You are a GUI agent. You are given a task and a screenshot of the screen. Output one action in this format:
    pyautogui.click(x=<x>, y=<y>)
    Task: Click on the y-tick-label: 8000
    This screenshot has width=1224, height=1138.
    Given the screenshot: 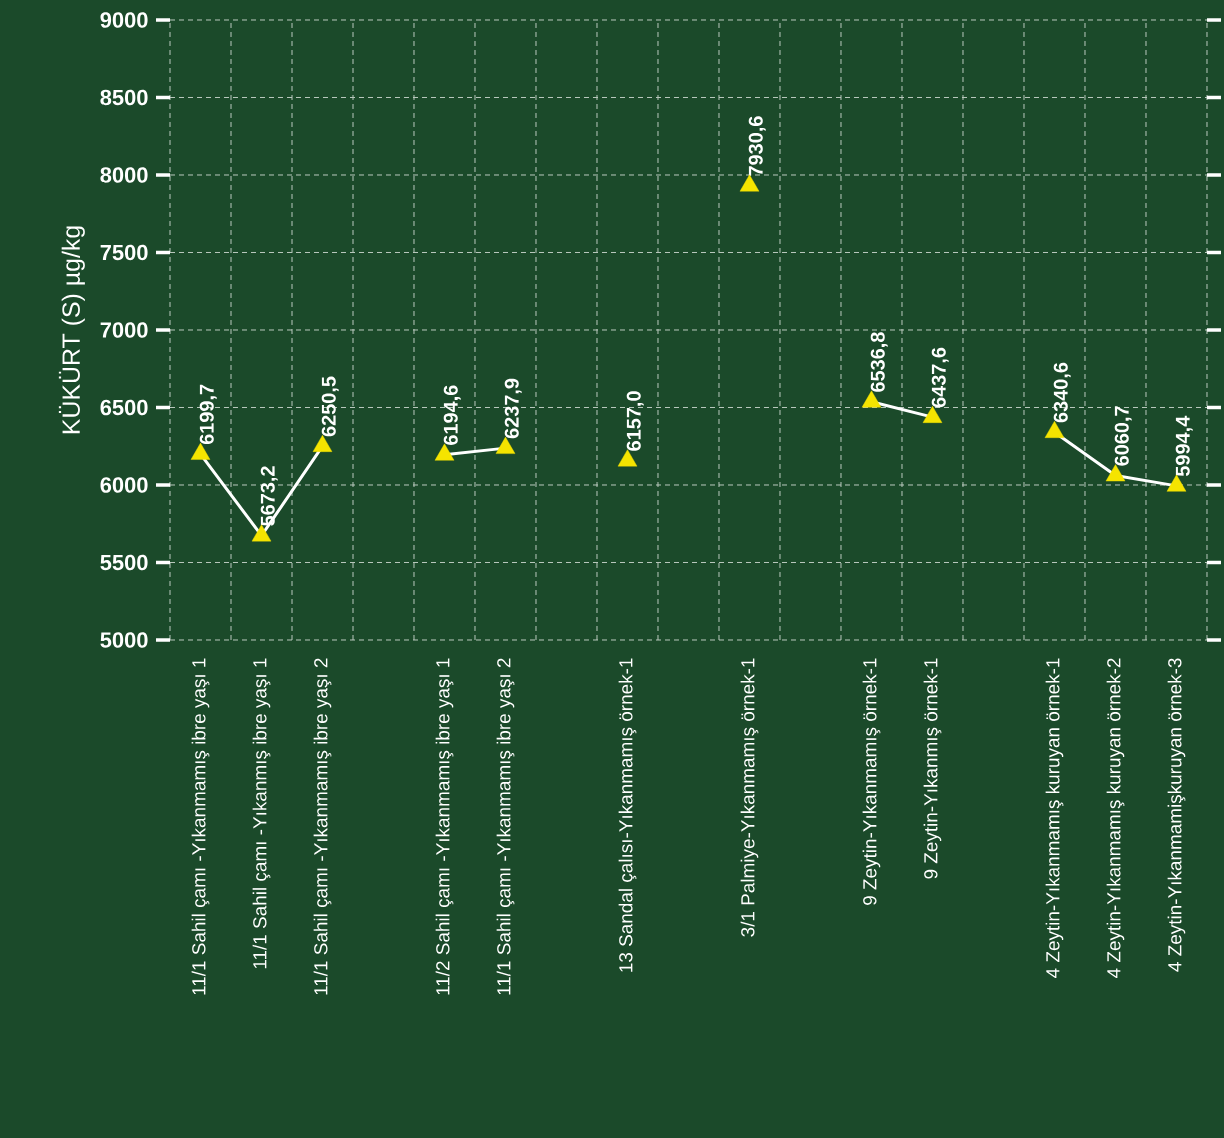 What is the action you would take?
    pyautogui.click(x=124, y=175)
    